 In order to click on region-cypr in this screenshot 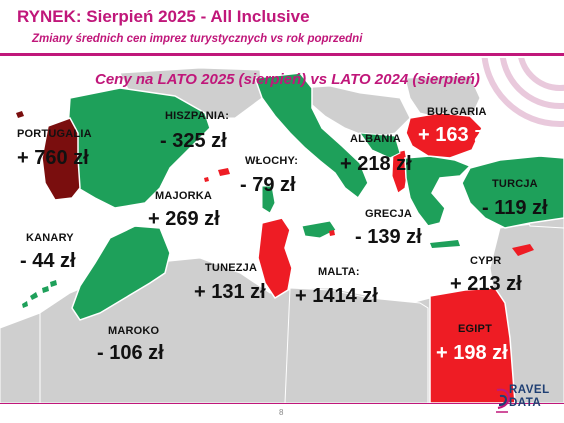, I will do `click(523, 250)`.